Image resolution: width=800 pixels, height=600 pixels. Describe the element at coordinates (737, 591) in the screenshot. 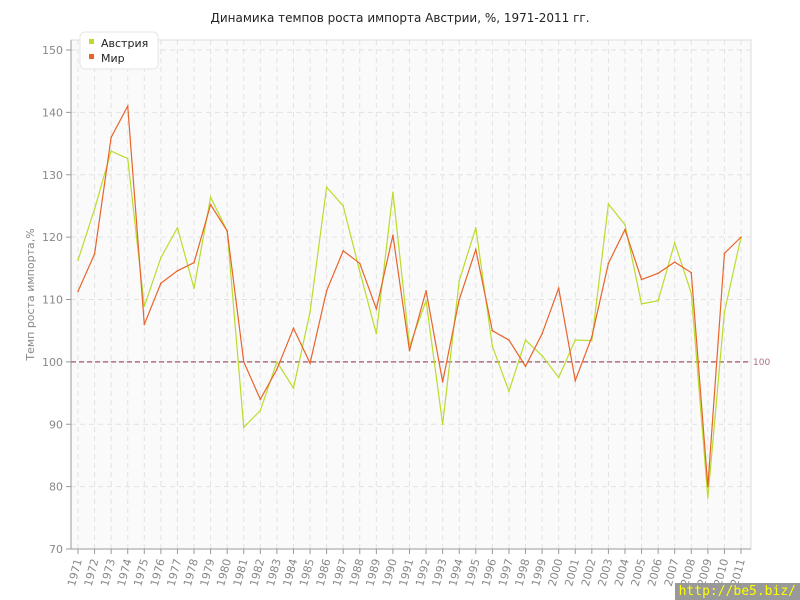

I see `watermark: http://be5.biz/` at that location.